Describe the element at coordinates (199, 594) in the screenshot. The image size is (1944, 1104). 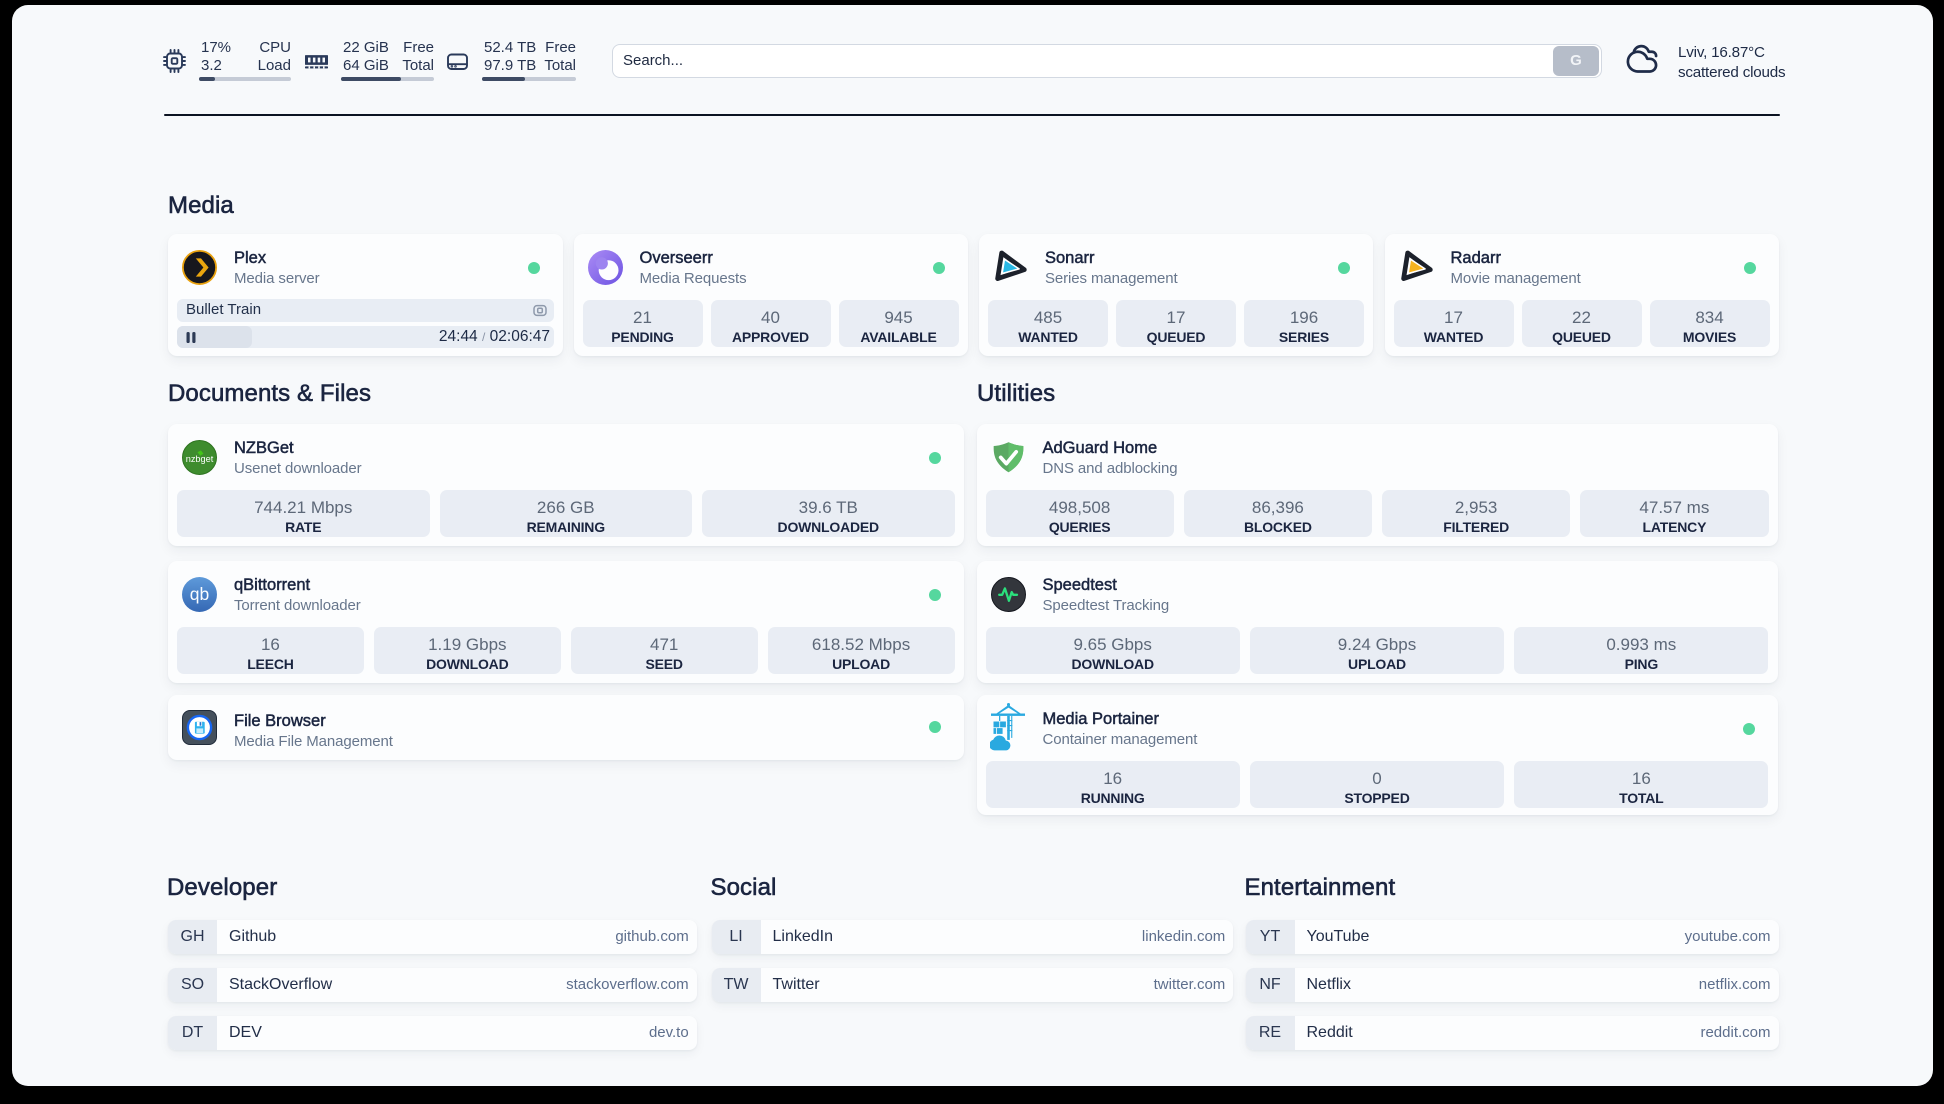
I see `svg-text: qb` at that location.